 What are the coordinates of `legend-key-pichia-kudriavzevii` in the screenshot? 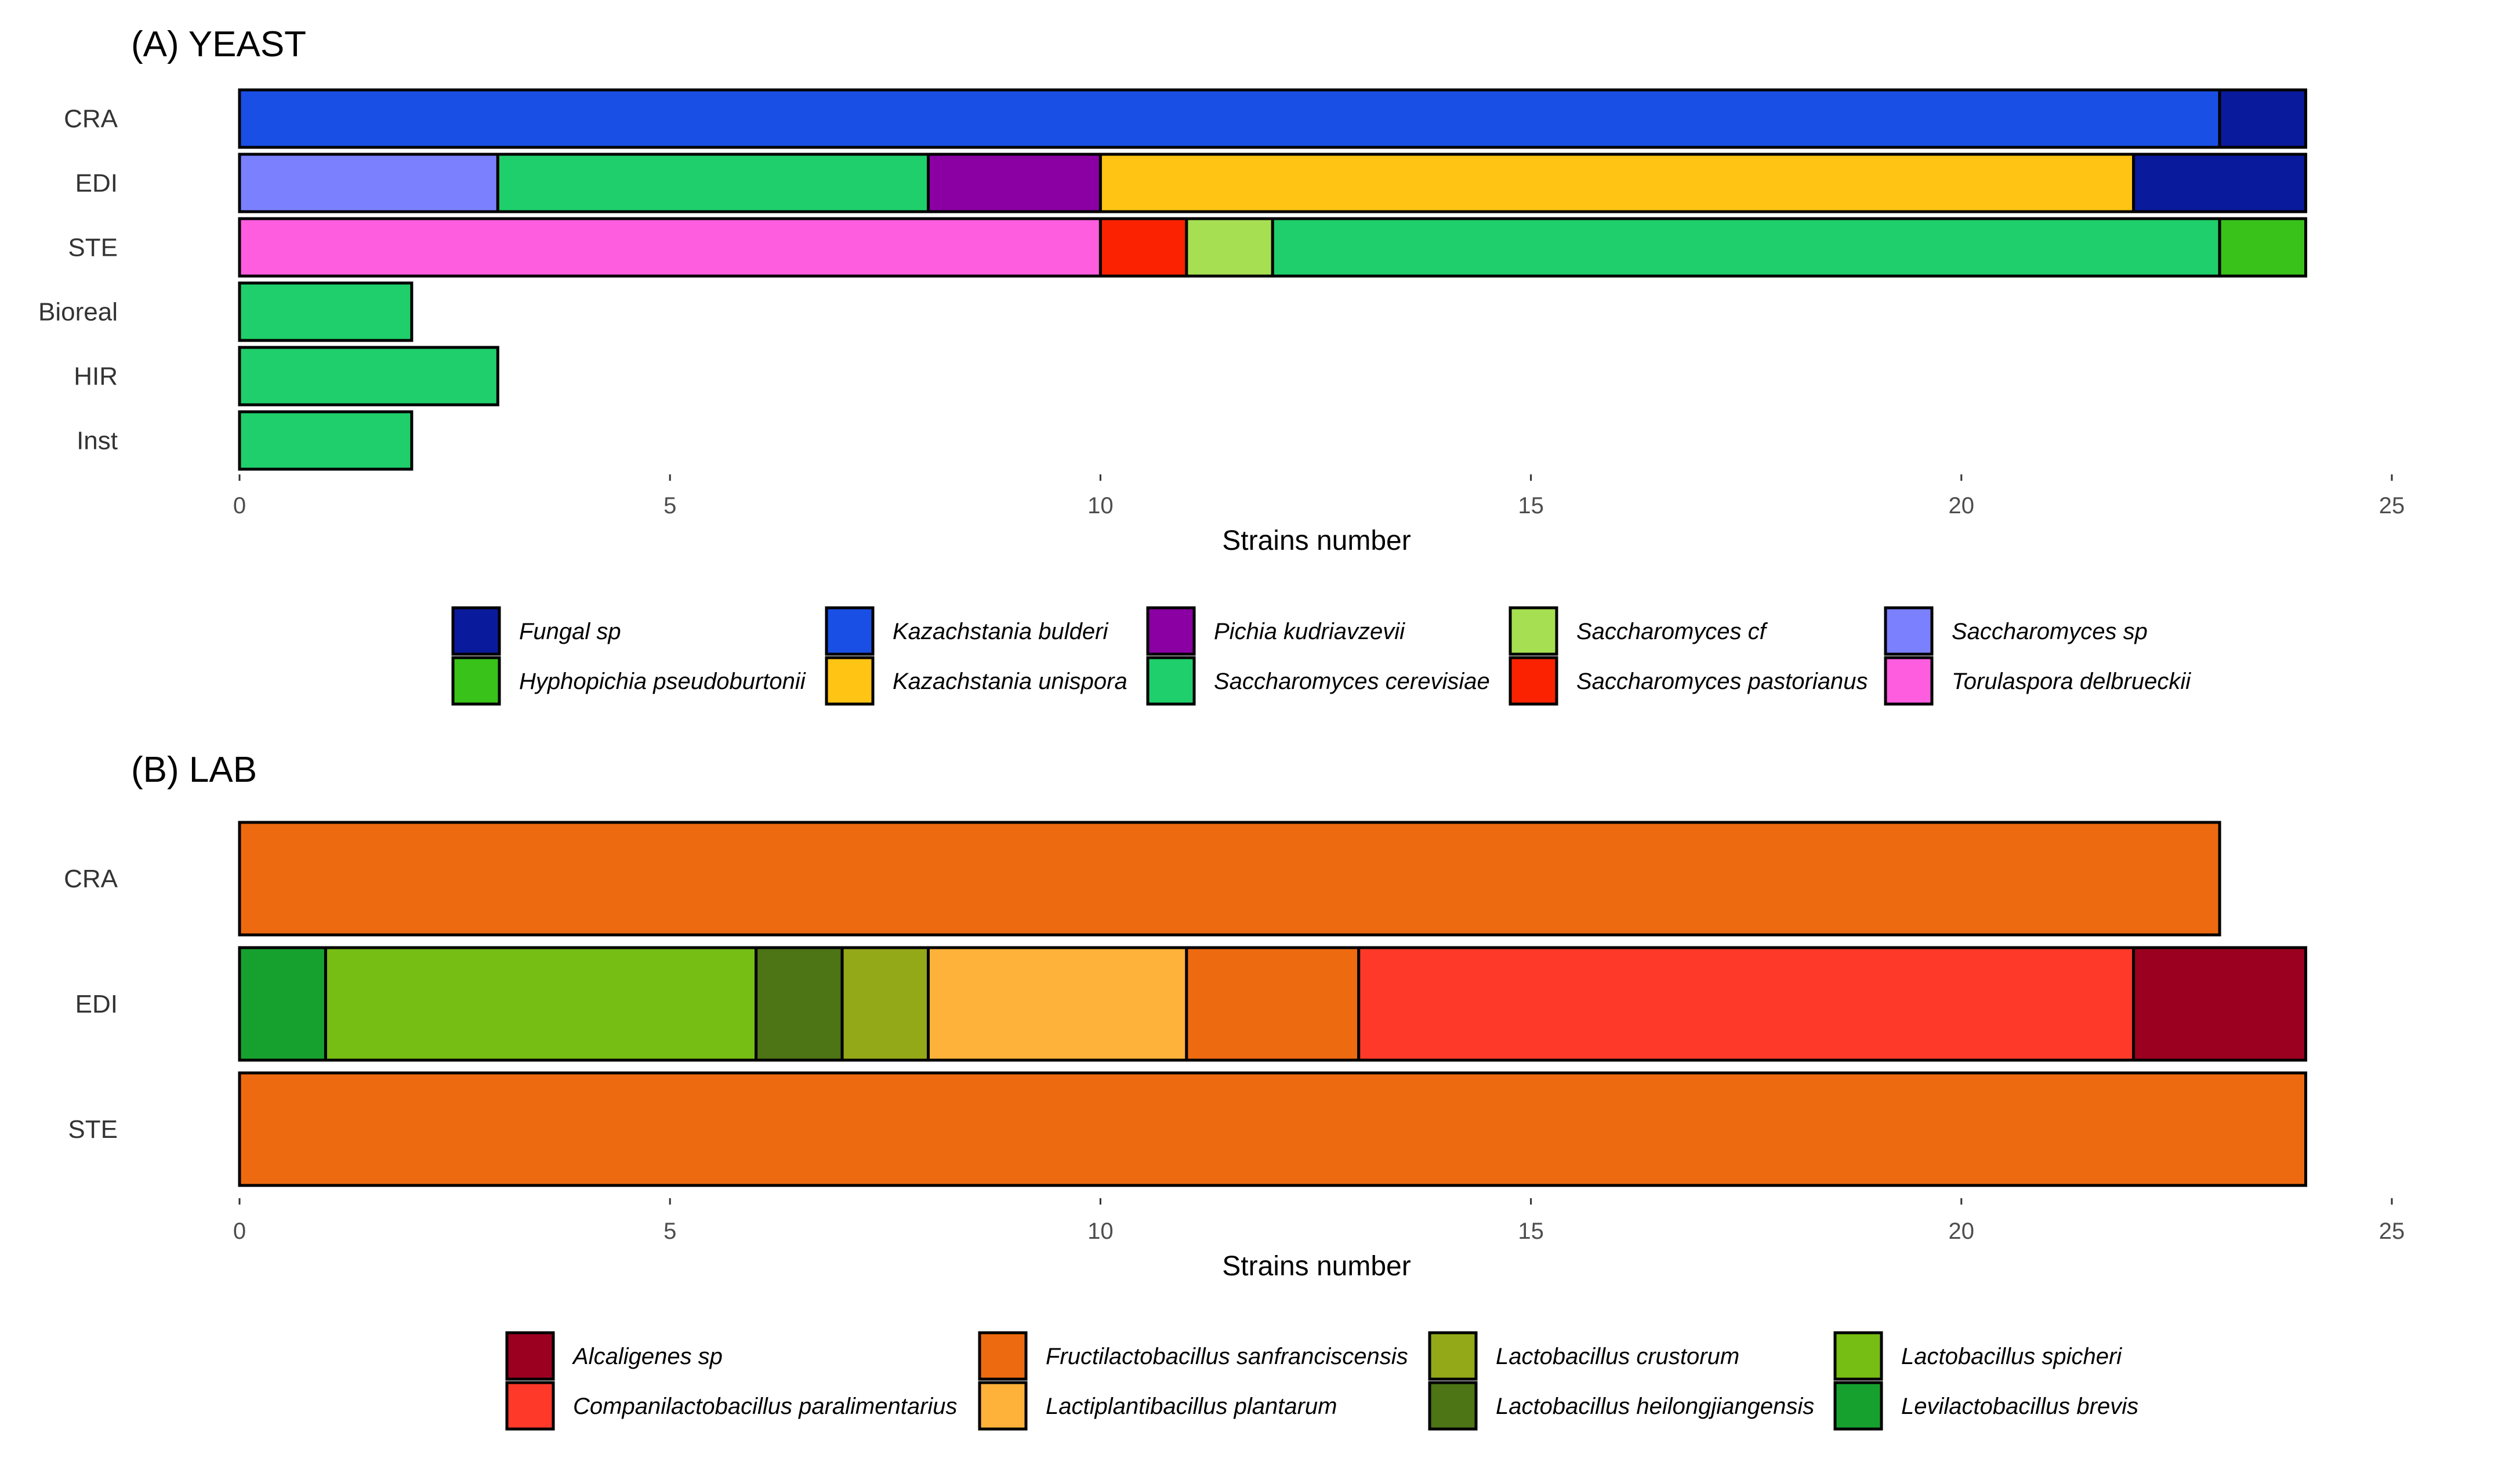 It's located at (1171, 631).